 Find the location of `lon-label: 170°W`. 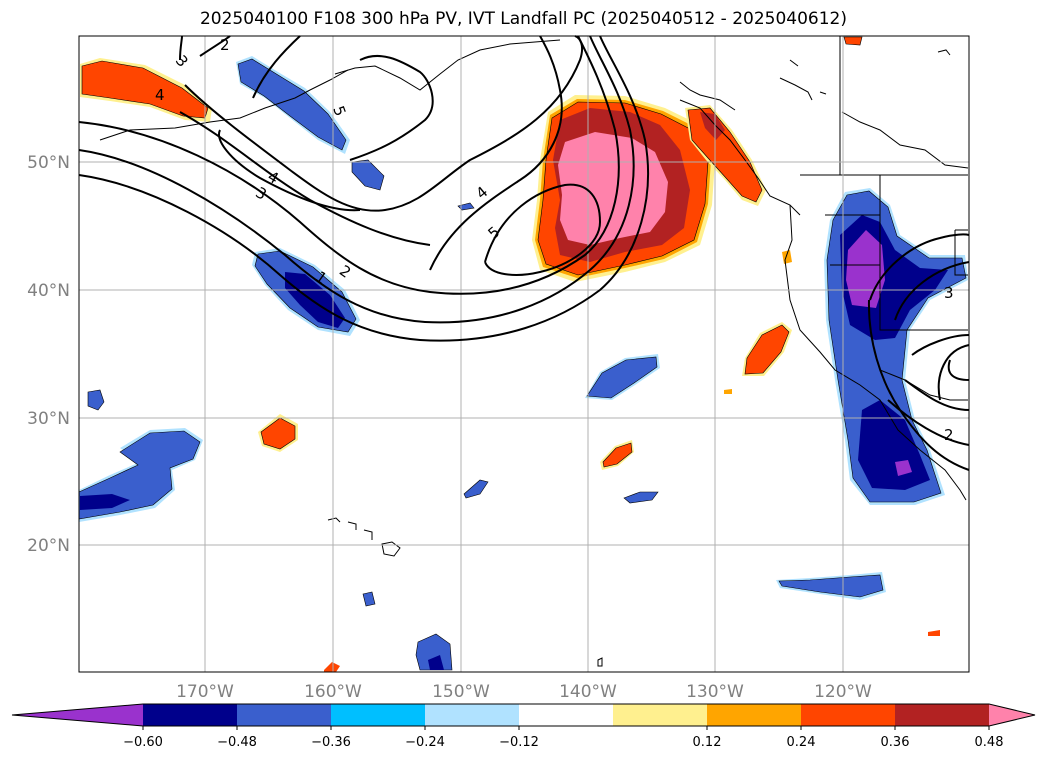

lon-label: 170°W is located at coordinates (205, 692).